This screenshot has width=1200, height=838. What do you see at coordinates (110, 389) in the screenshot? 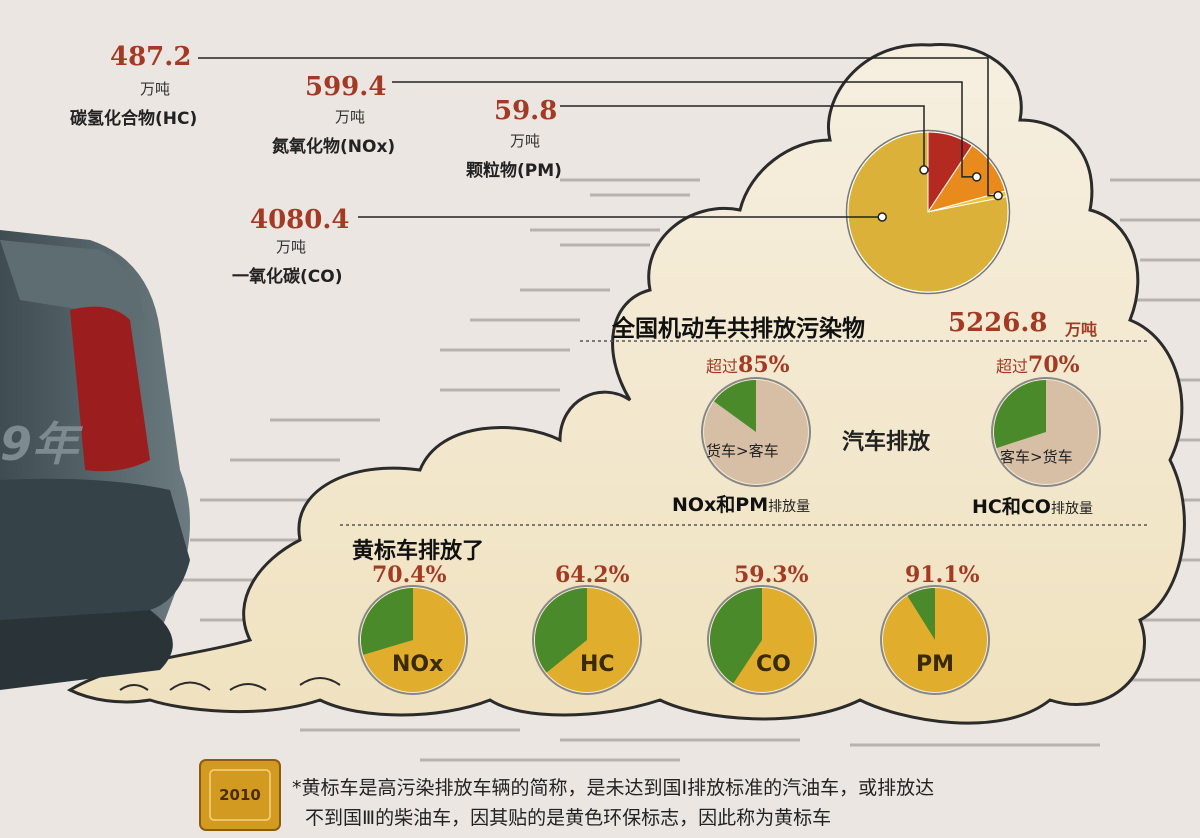
I see `tail-light` at bounding box center [110, 389].